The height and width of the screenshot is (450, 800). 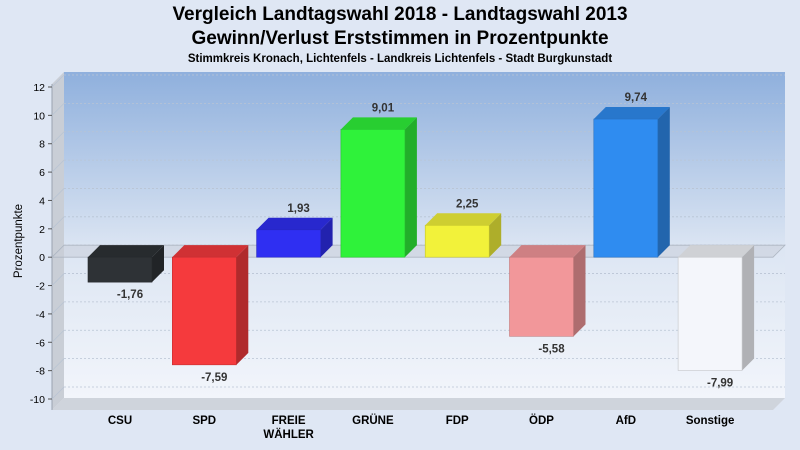 I want to click on y-tick-label: -6, so click(x=40, y=343).